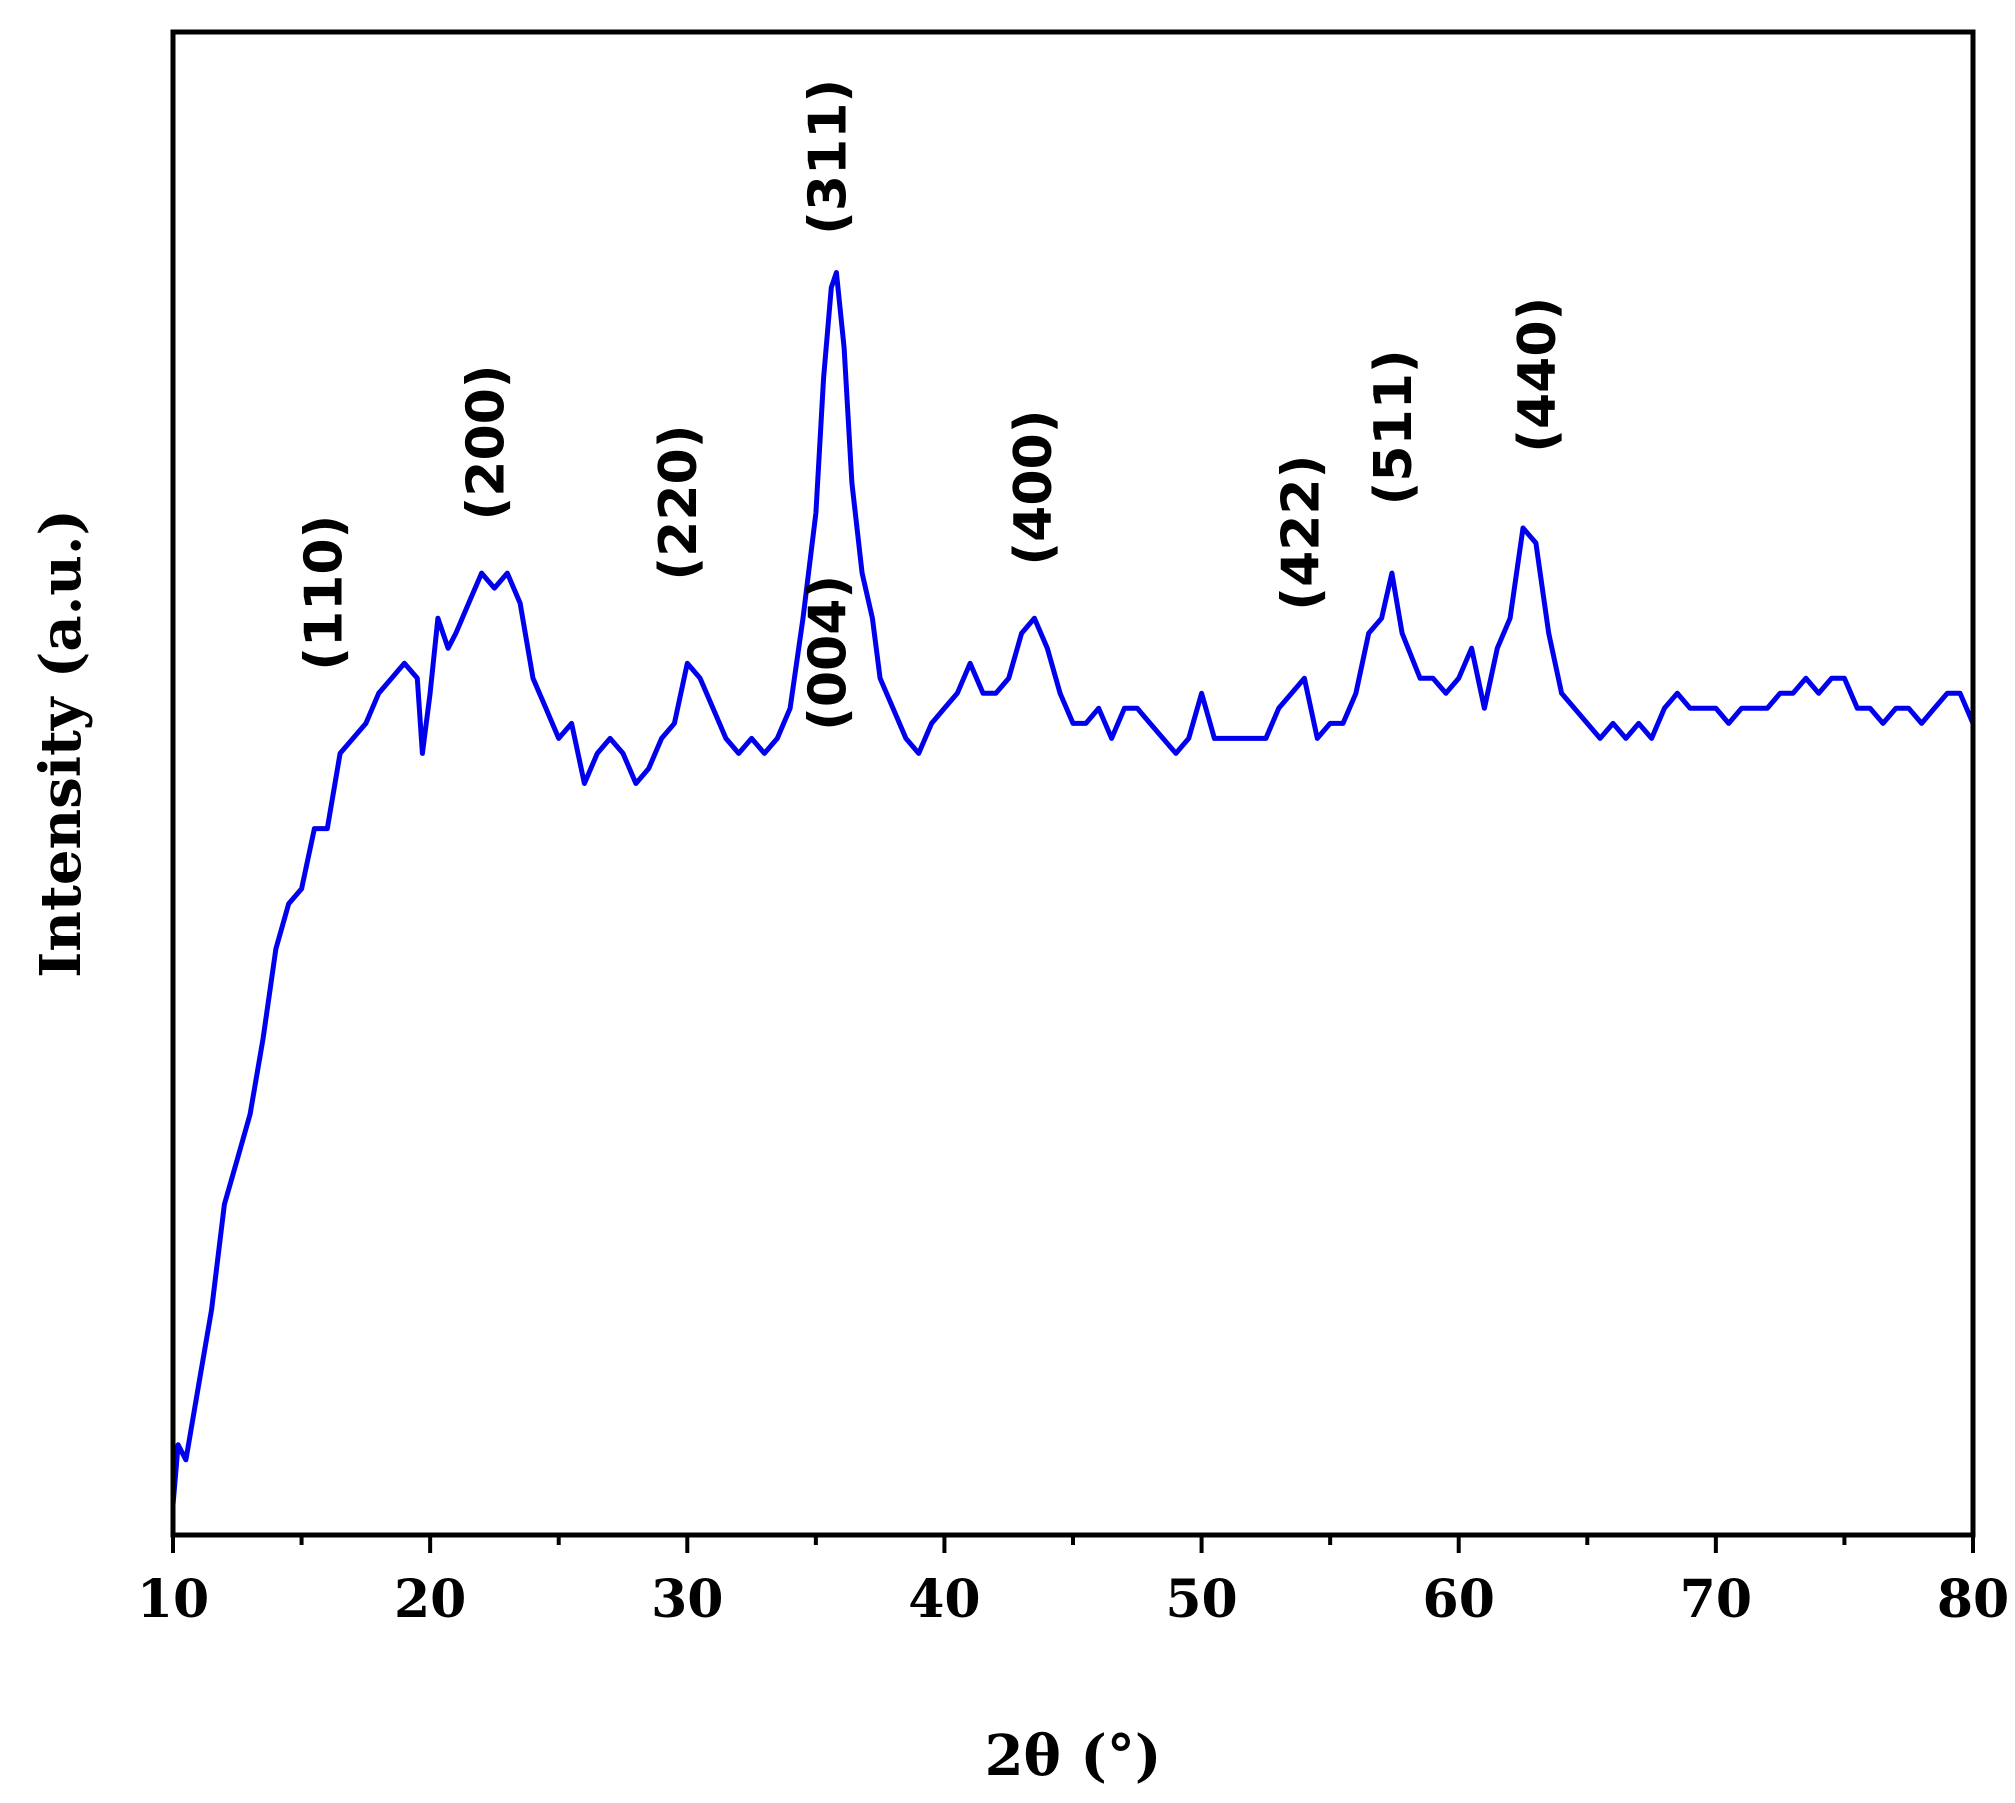 Image resolution: width=2015 pixels, height=1803 pixels. What do you see at coordinates (324, 593) in the screenshot?
I see `peak-label: (110)` at bounding box center [324, 593].